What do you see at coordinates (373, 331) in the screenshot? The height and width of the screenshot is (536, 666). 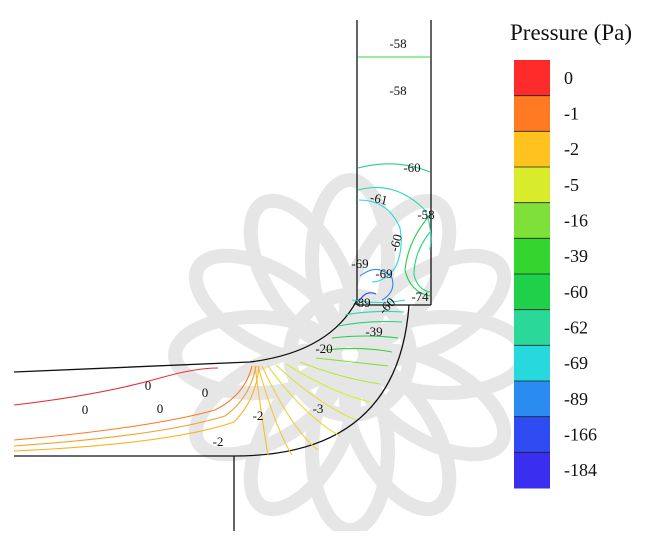 I see `contour-label: -39` at bounding box center [373, 331].